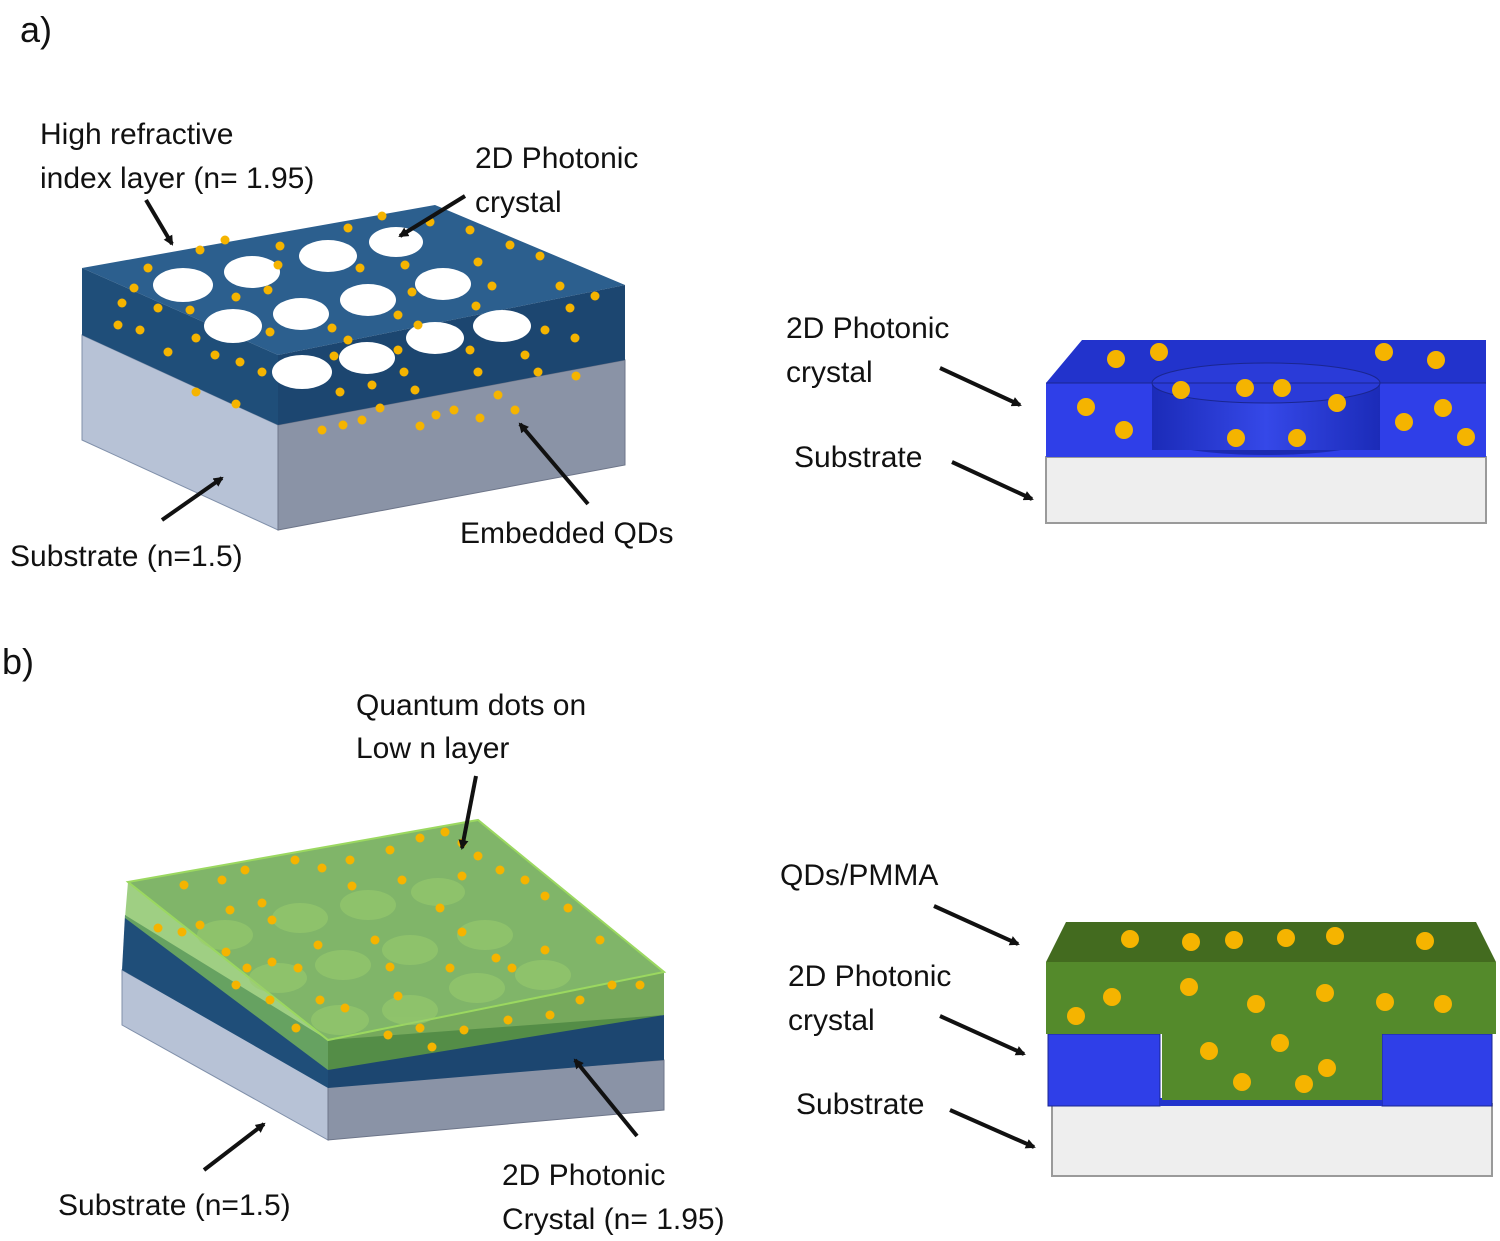 This screenshot has height=1241, width=1500. I want to click on embedded-qds, so click(356, 323).